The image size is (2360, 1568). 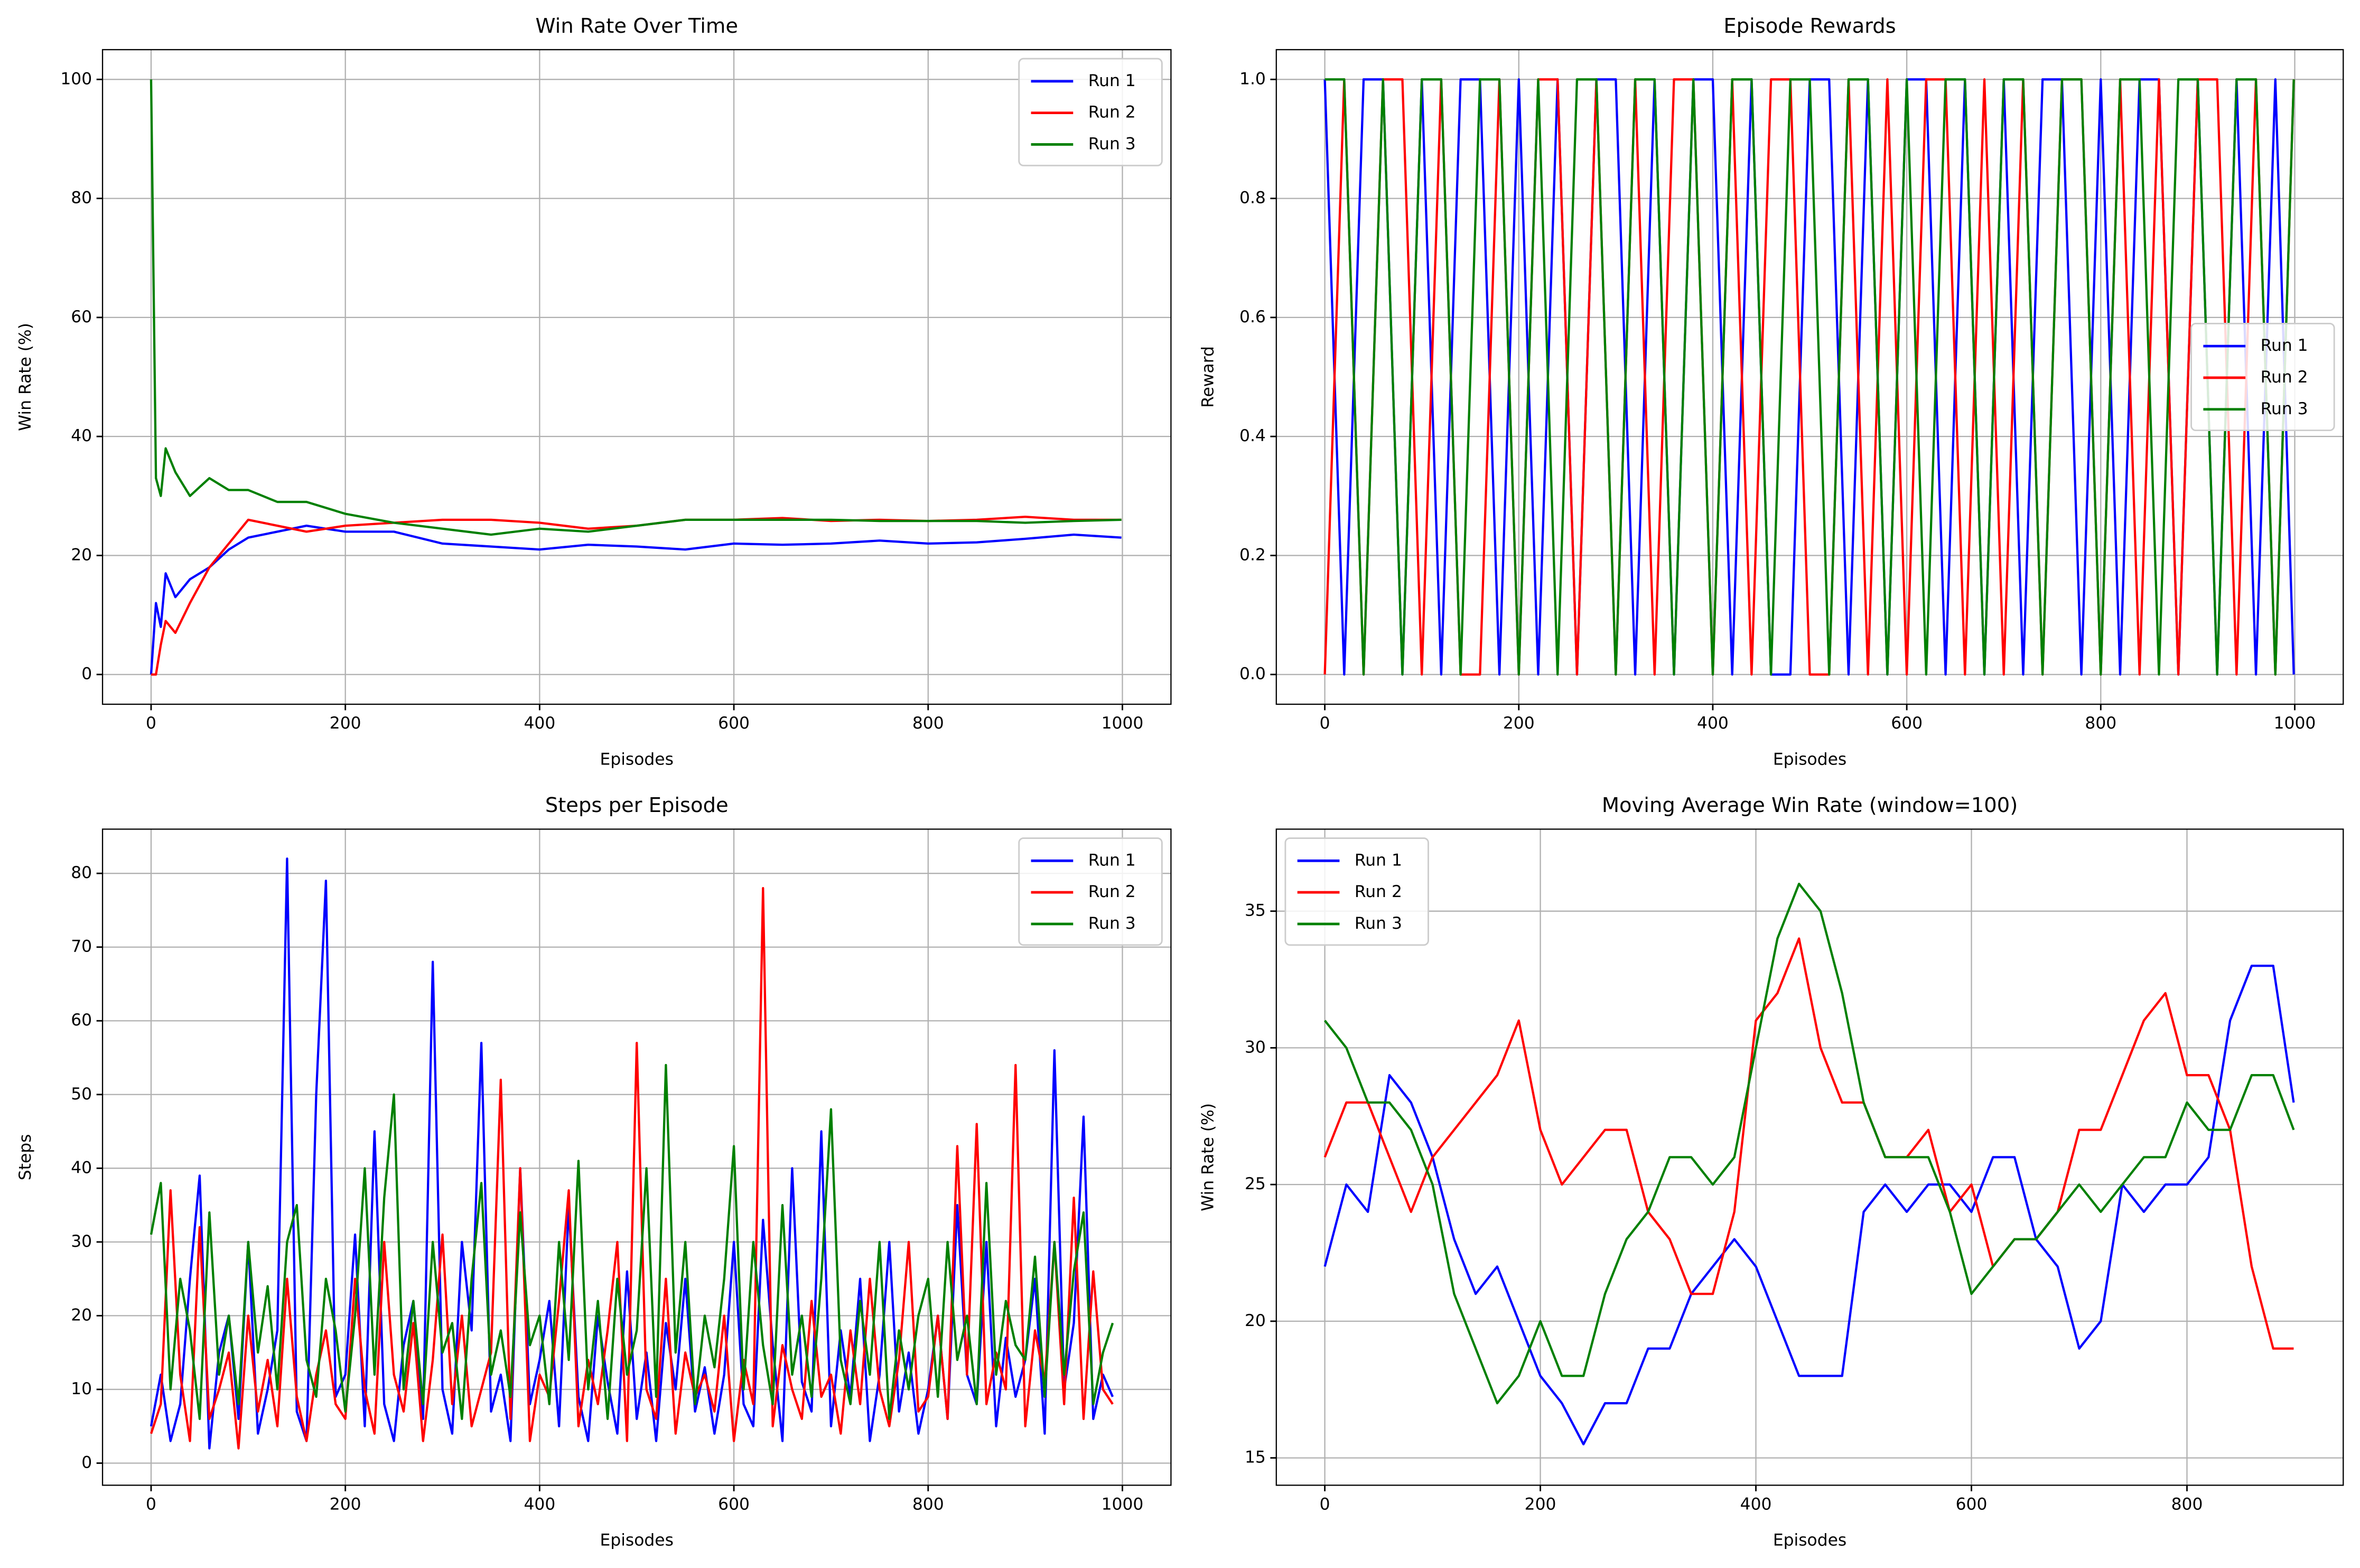 I want to click on y-tick-label: 0.0, so click(x=1252, y=674).